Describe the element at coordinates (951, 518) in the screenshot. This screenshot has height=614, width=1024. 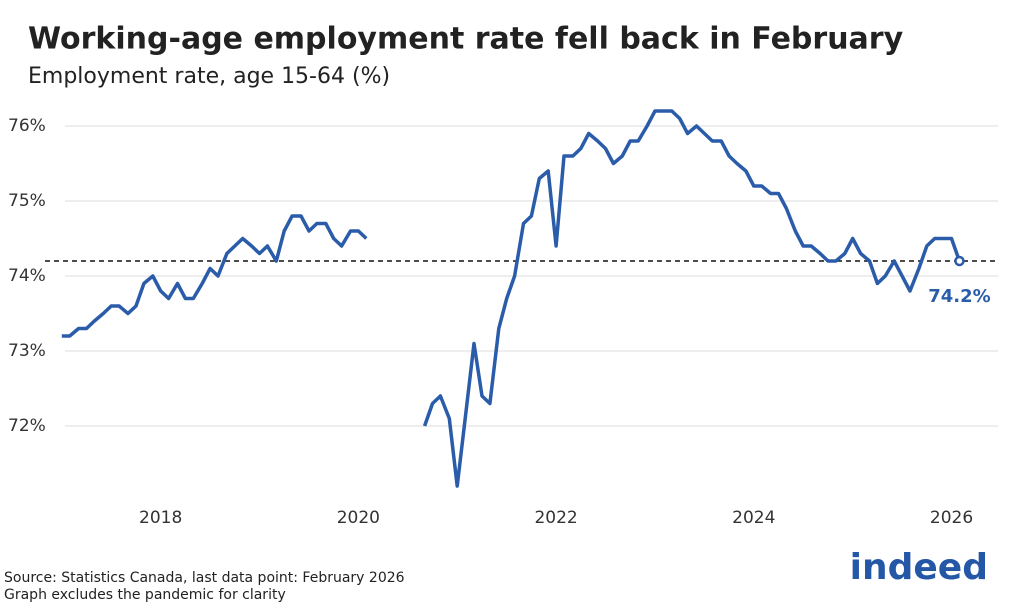
I see `x-tick-label: 2026` at that location.